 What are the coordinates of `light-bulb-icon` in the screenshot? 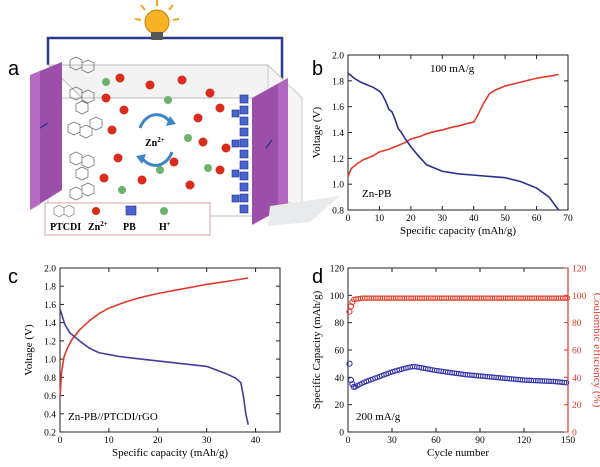 It's located at (157, 20).